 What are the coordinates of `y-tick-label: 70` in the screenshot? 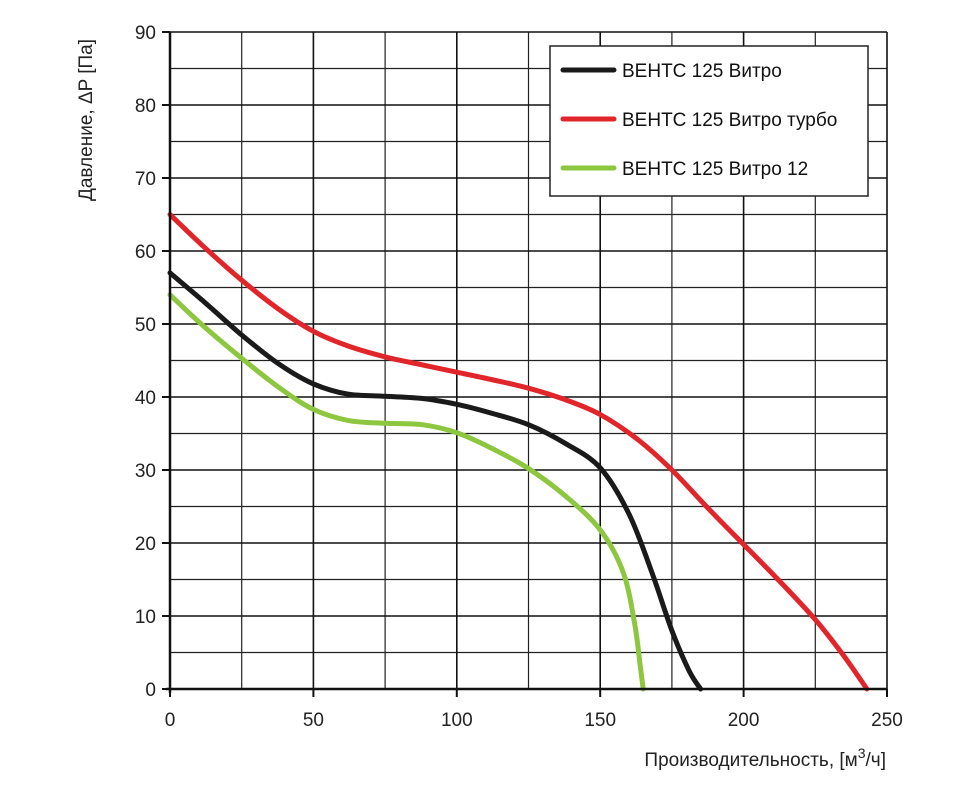 It's located at (145, 179).